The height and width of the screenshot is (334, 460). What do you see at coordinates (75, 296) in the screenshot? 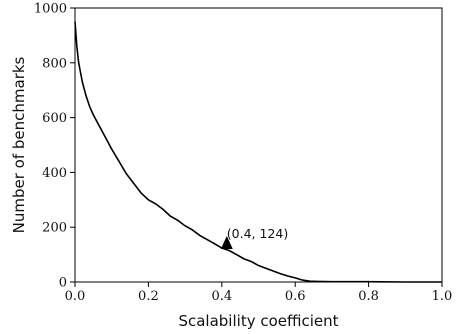
I see `x-tick-label: 0.0` at bounding box center [75, 296].